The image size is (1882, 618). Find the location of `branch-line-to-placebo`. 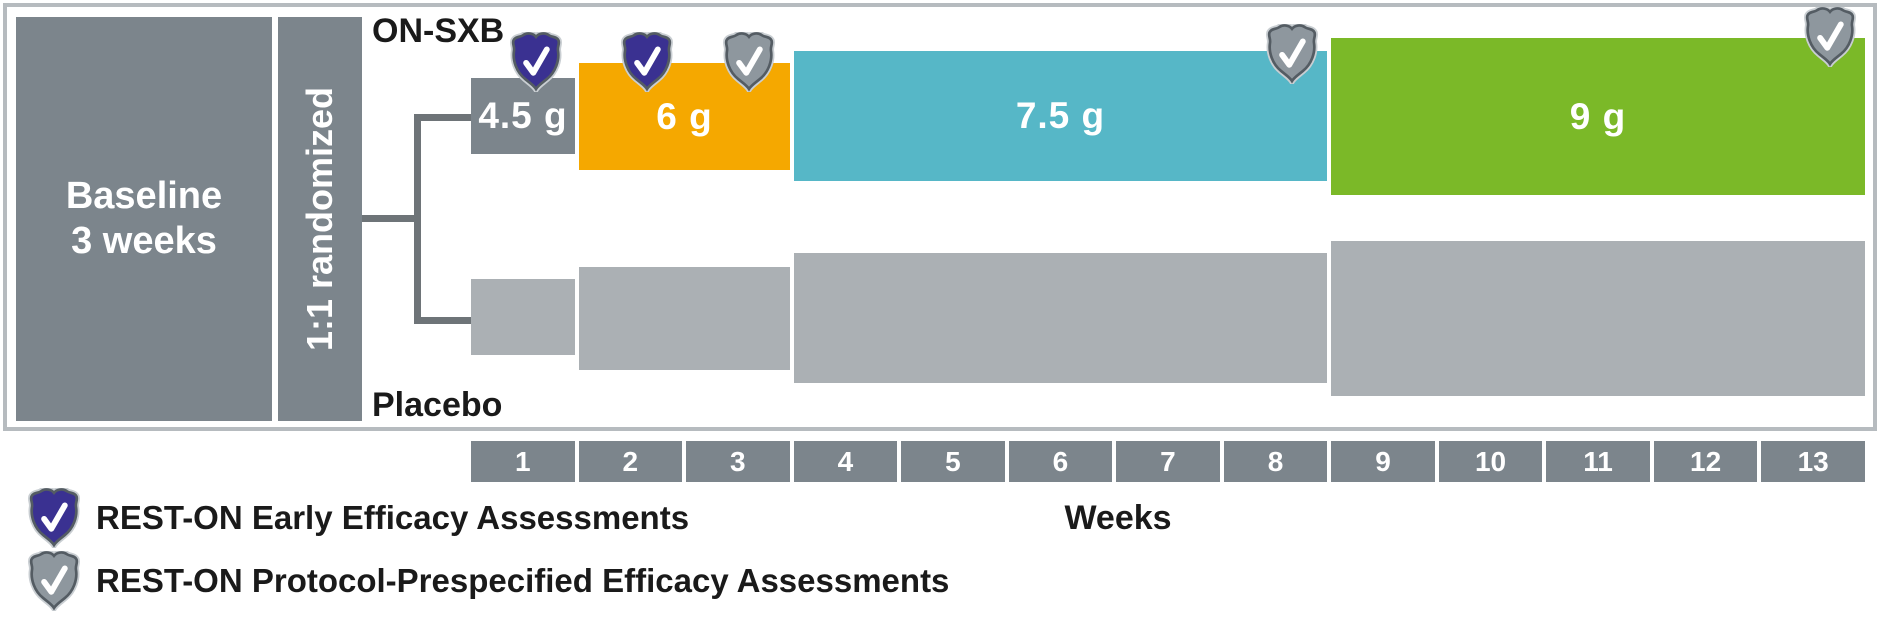

branch-line-to-placebo is located at coordinates (444, 320).